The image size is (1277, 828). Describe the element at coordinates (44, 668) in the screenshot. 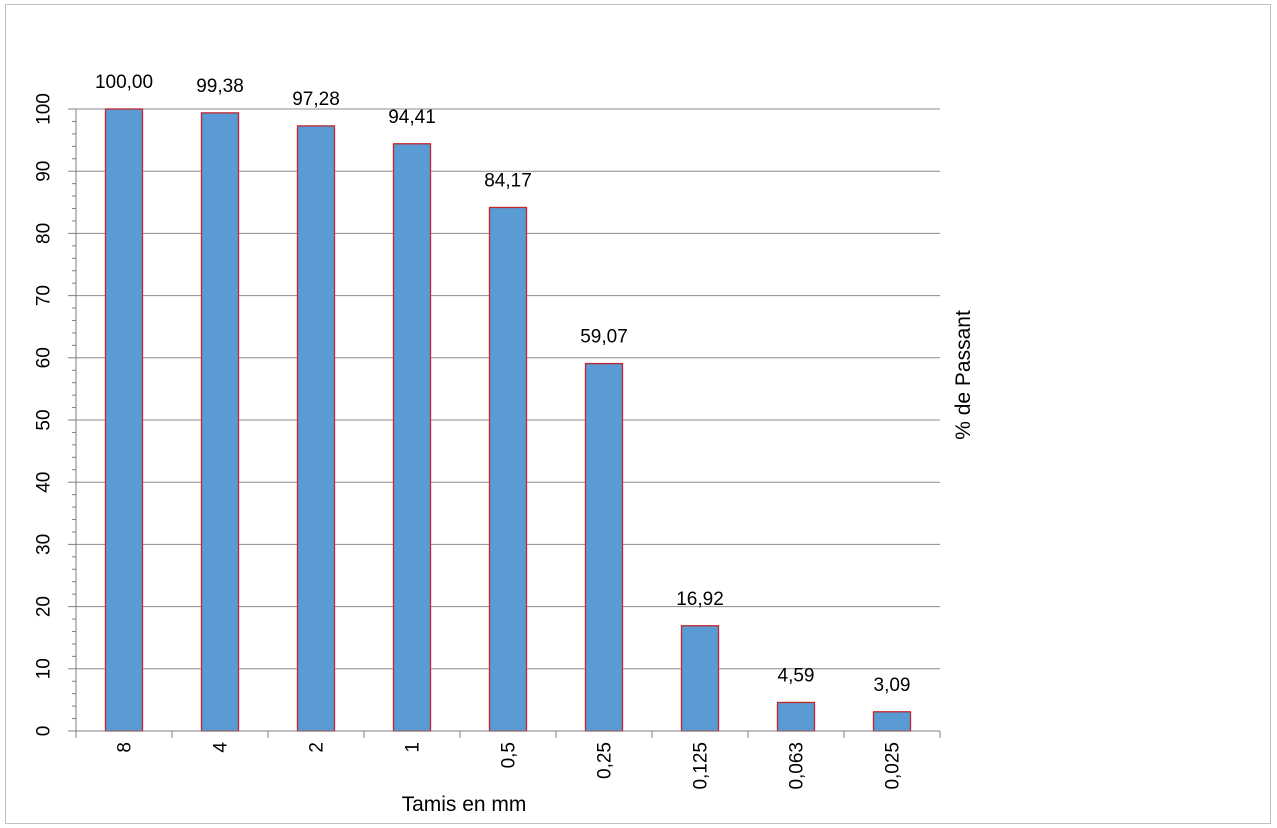

I see `y-tick-label: 10` at that location.